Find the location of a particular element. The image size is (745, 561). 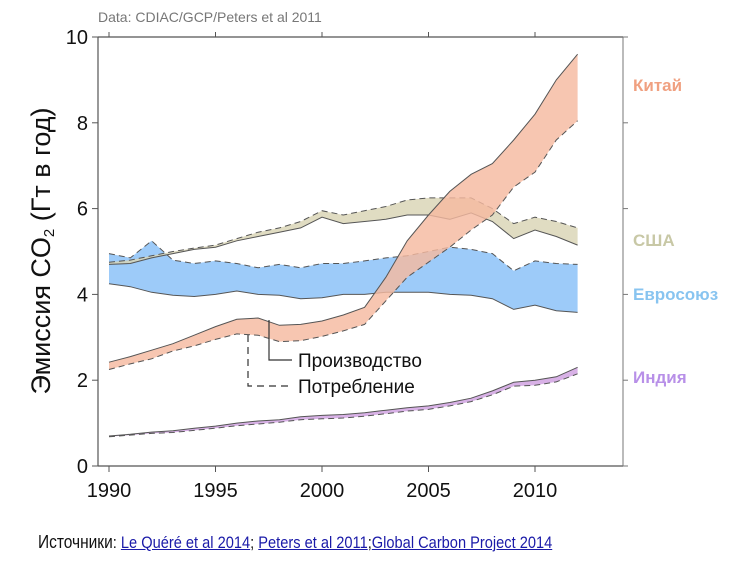

series-1-consumption-line is located at coordinates (343, 230).